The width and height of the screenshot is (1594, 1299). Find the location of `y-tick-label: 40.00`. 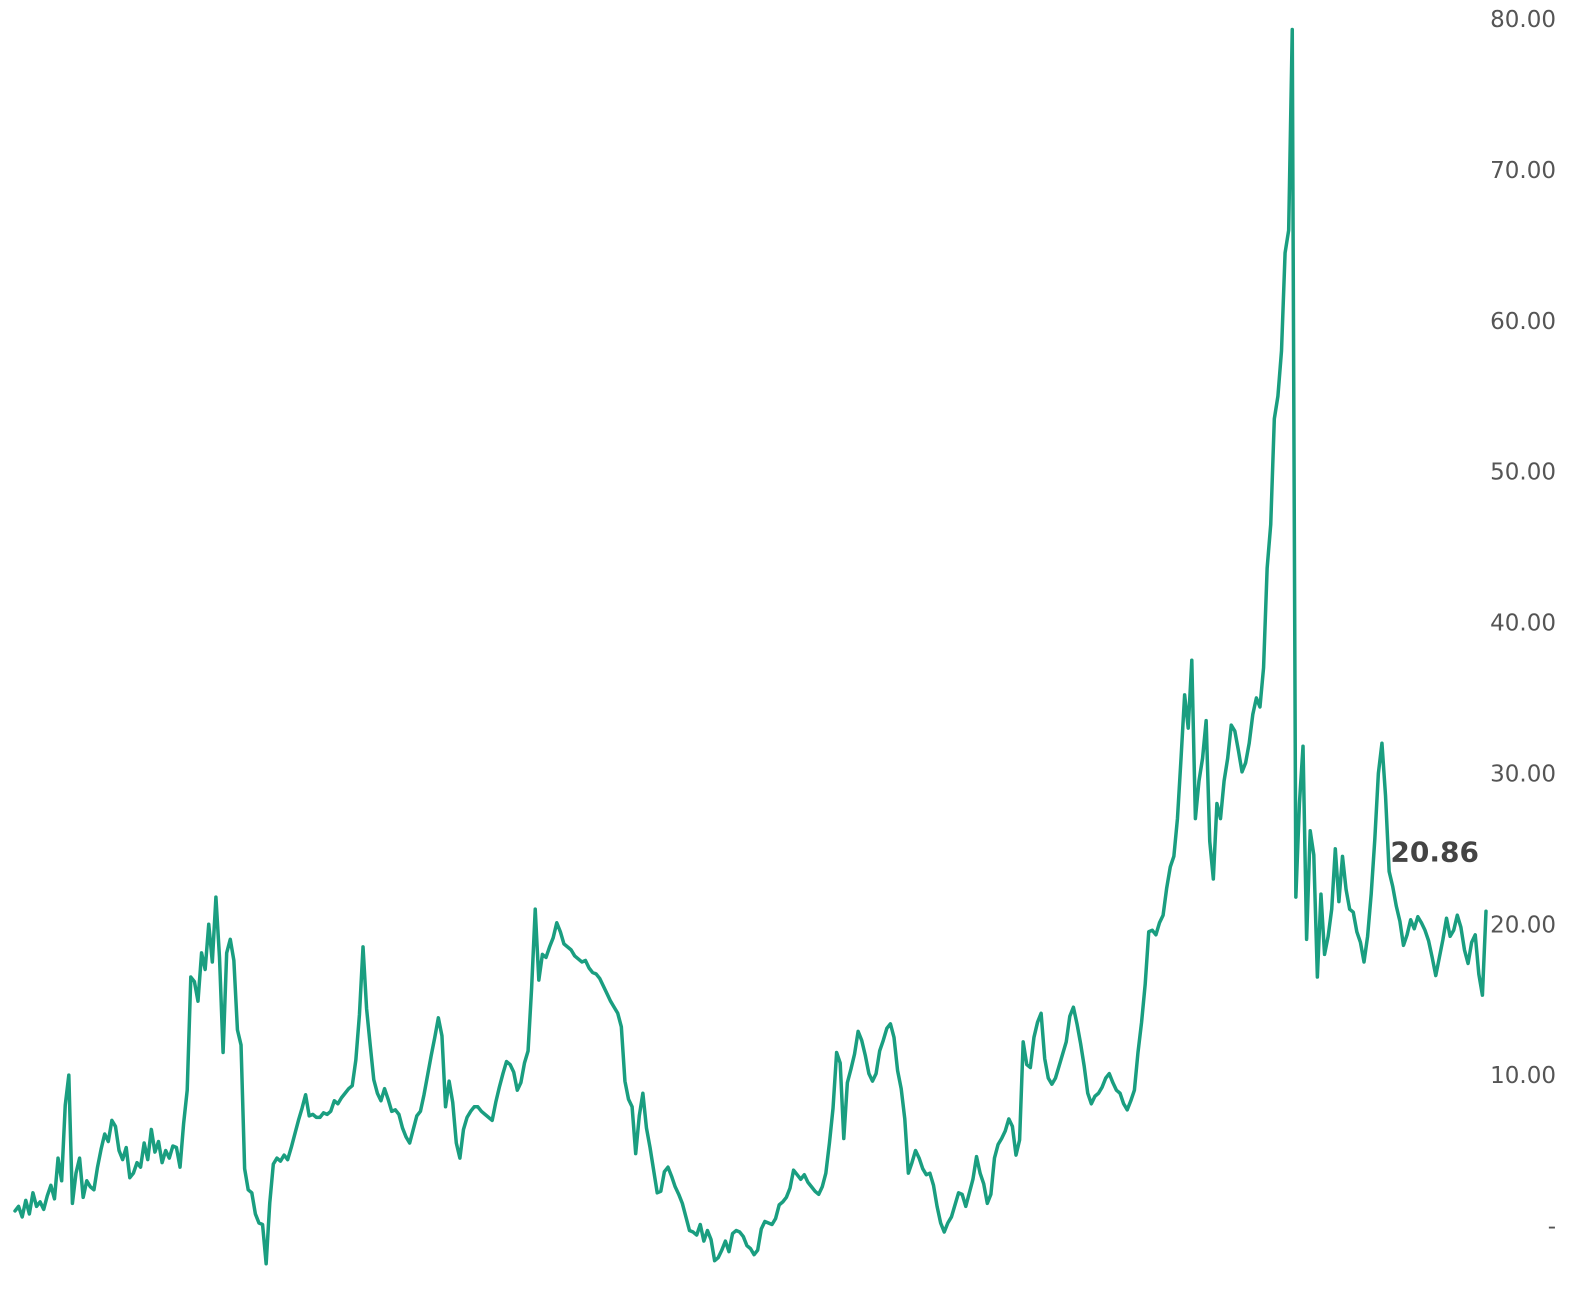

y-tick-label: 40.00 is located at coordinates (1523, 624).